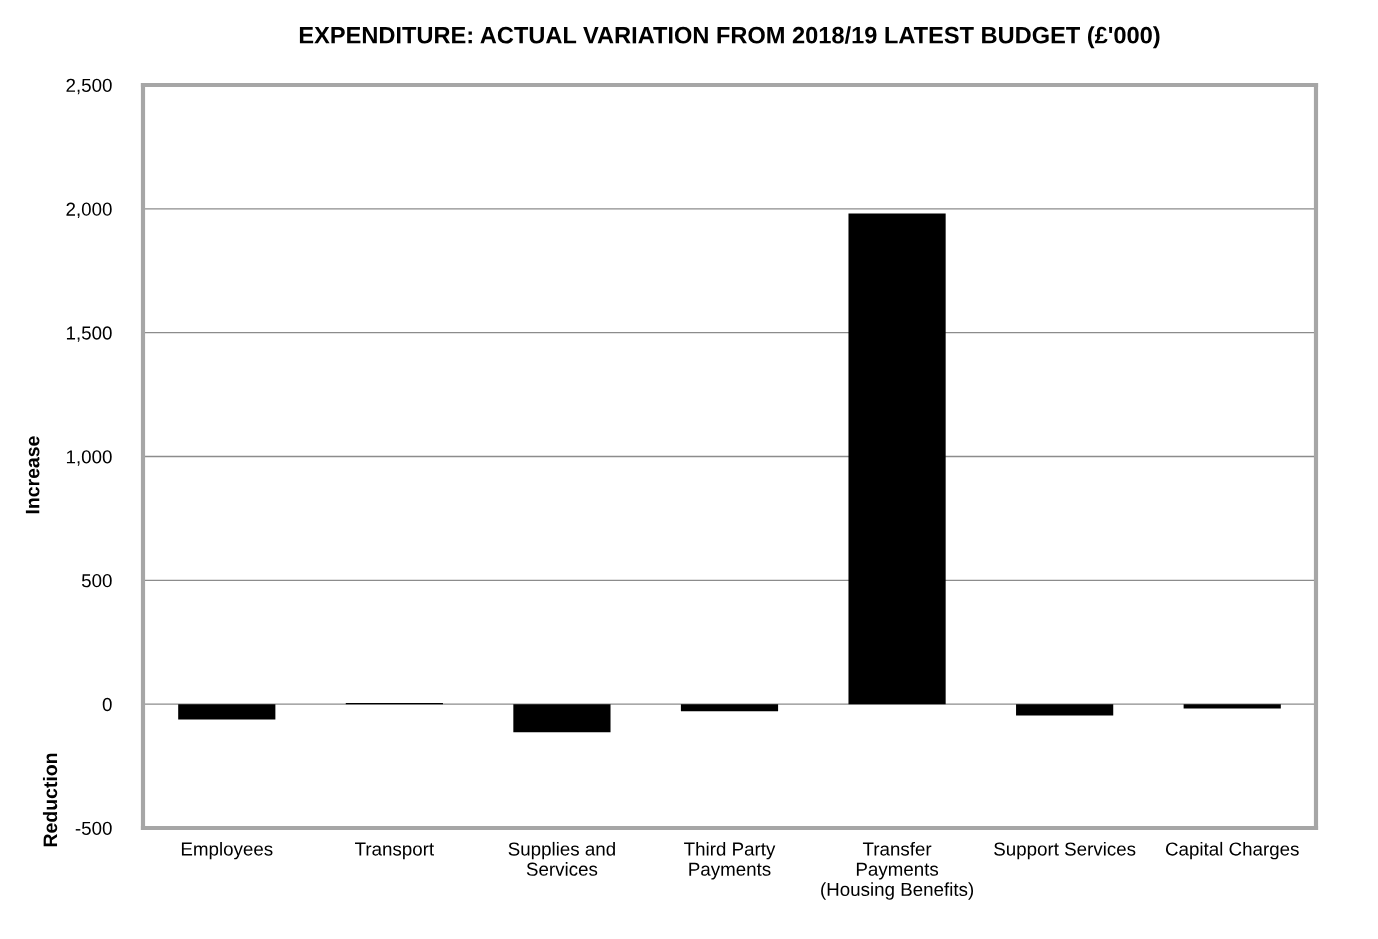 Image resolution: width=1378 pixels, height=939 pixels. What do you see at coordinates (89, 458) in the screenshot?
I see `y-tick-label: 1,000` at bounding box center [89, 458].